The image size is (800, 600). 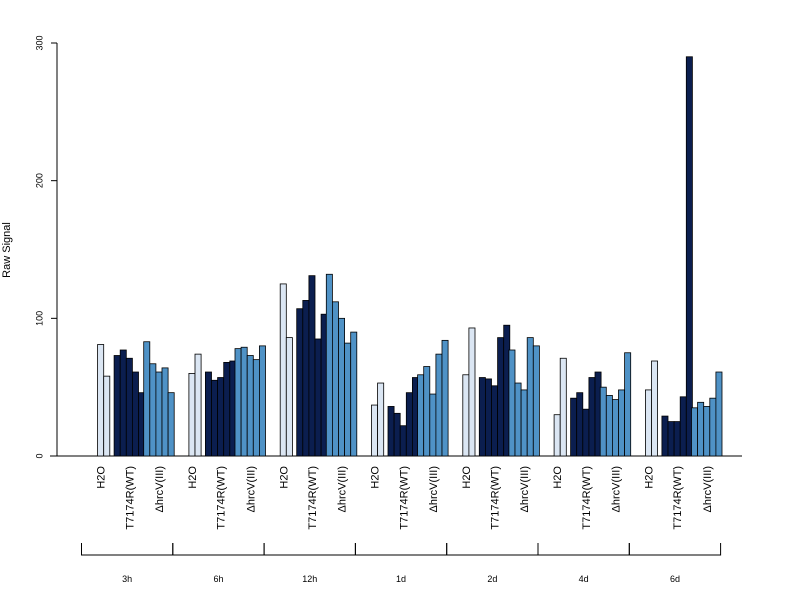 I want to click on y-tick-label: 300, so click(x=39, y=42).